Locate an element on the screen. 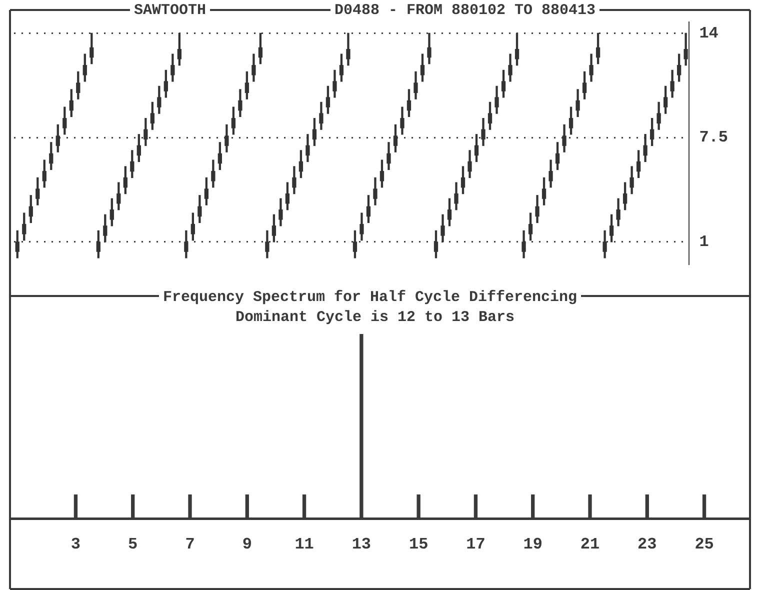 This screenshot has width=758, height=590. x-tick-label: 21 is located at coordinates (590, 544).